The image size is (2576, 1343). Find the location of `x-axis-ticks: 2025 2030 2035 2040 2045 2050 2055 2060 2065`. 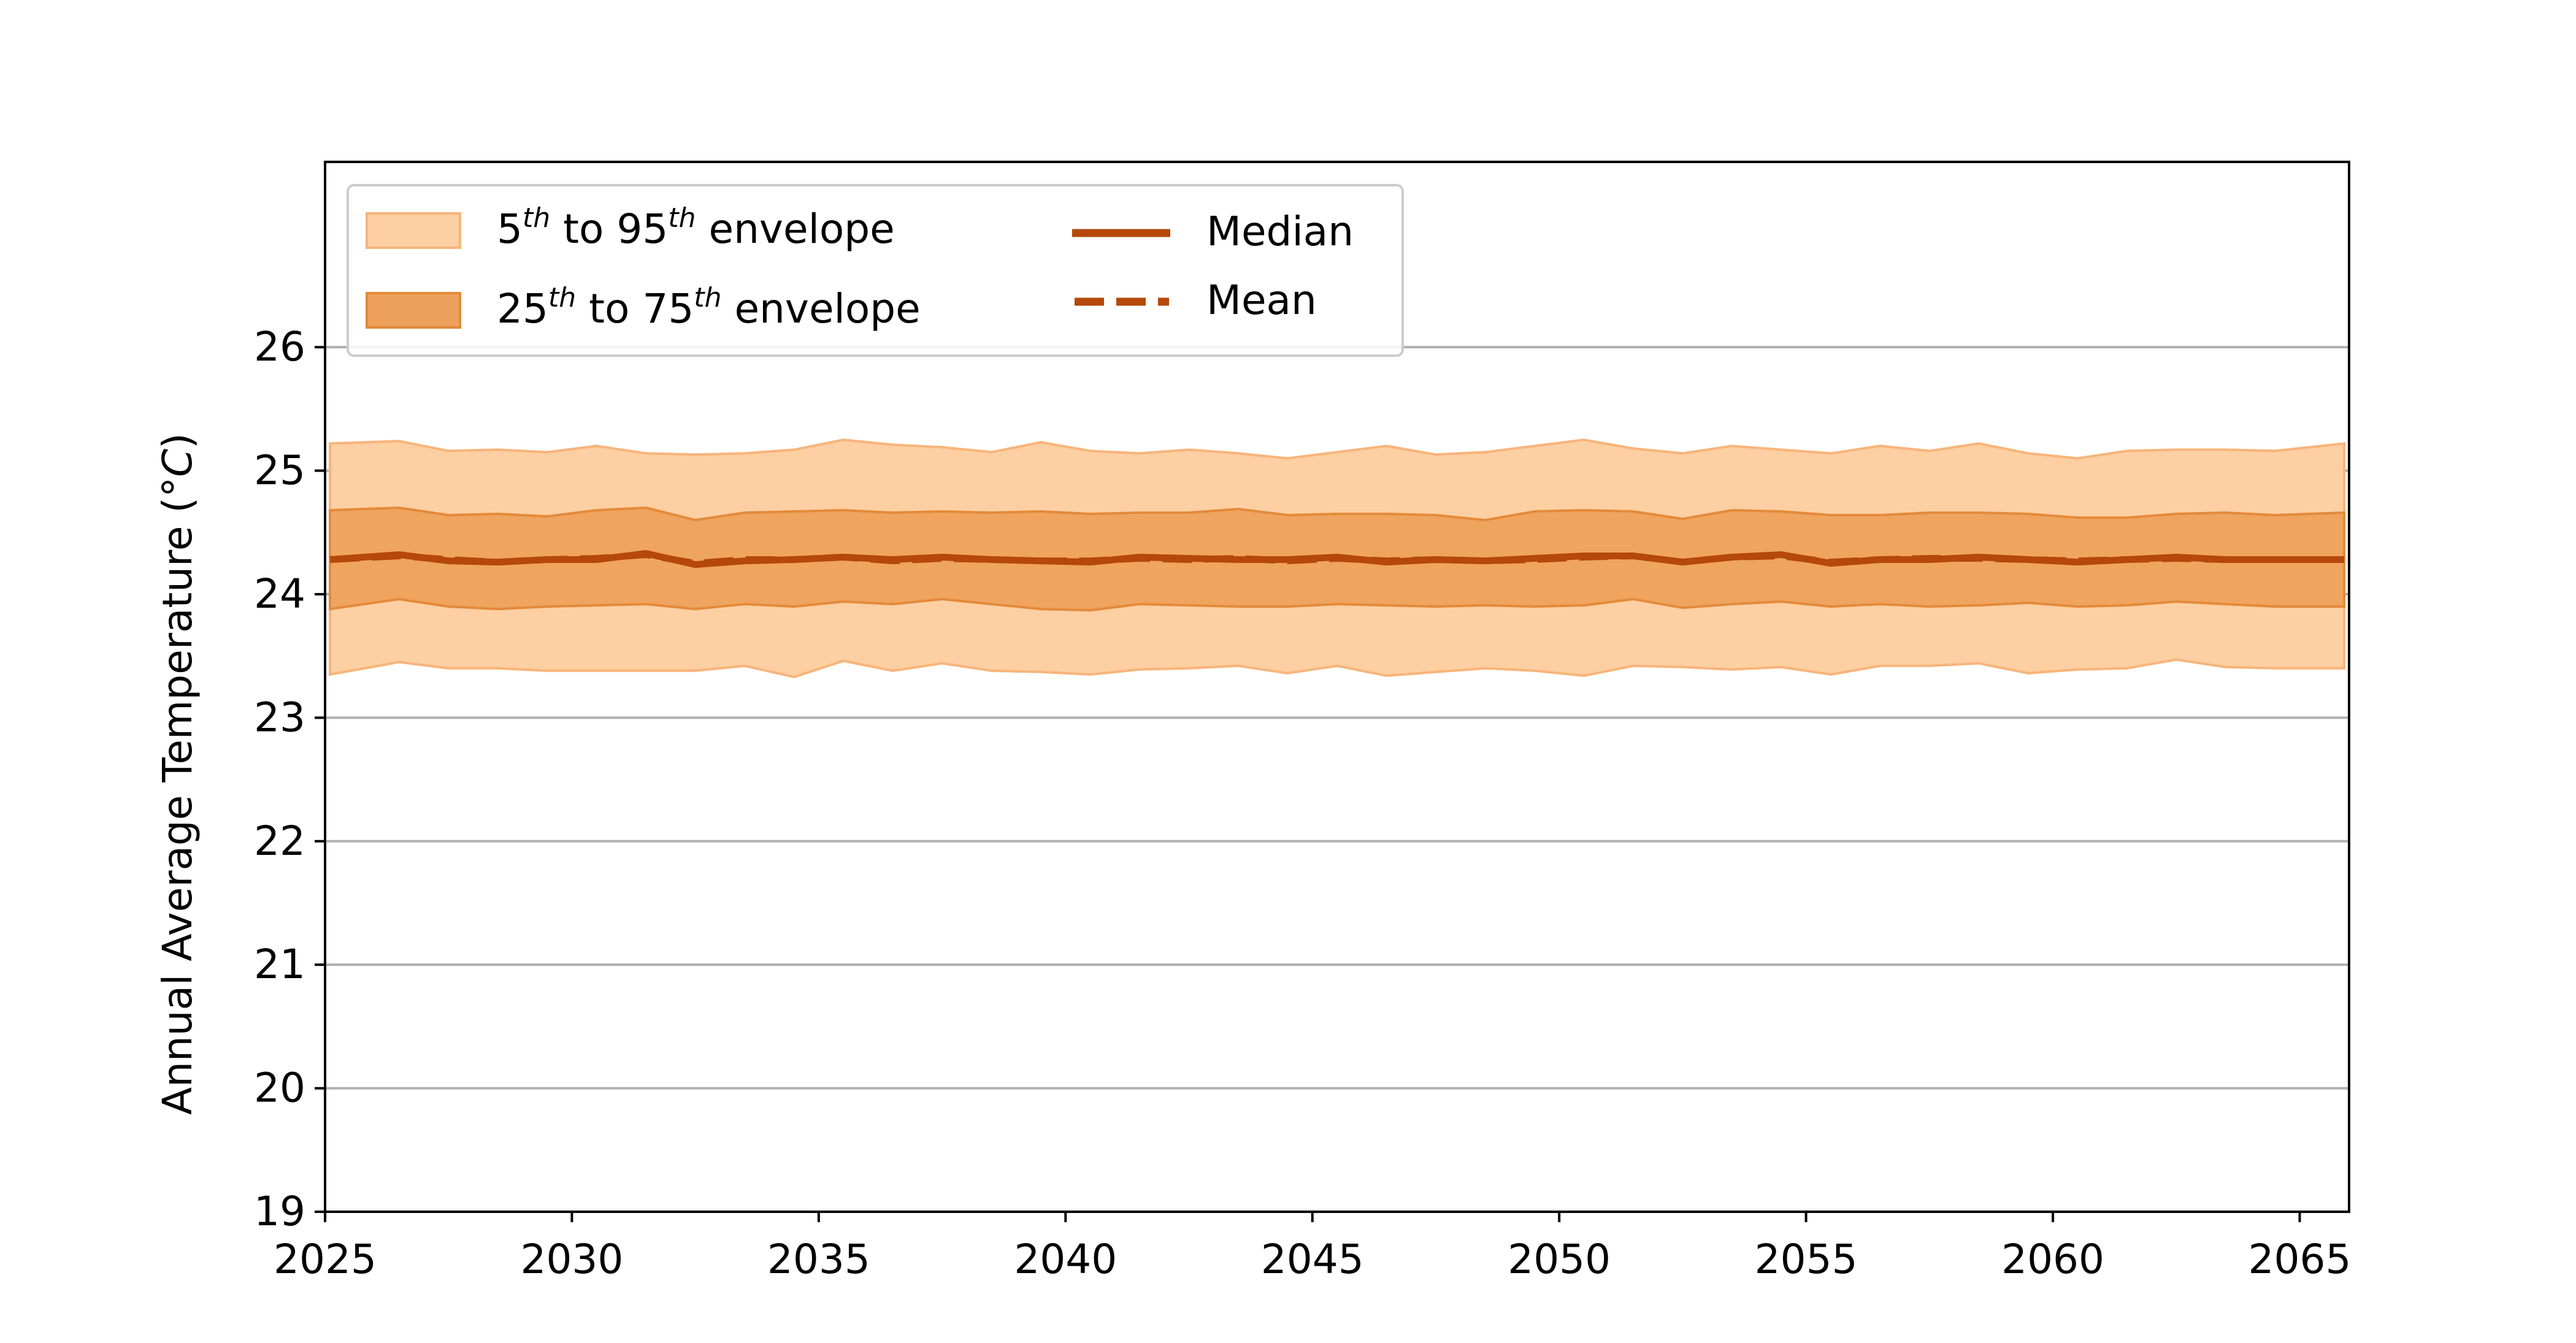

x-axis-ticks: 2025 2030 2035 2040 2045 2050 2055 2060 2065 is located at coordinates (1312, 1247).